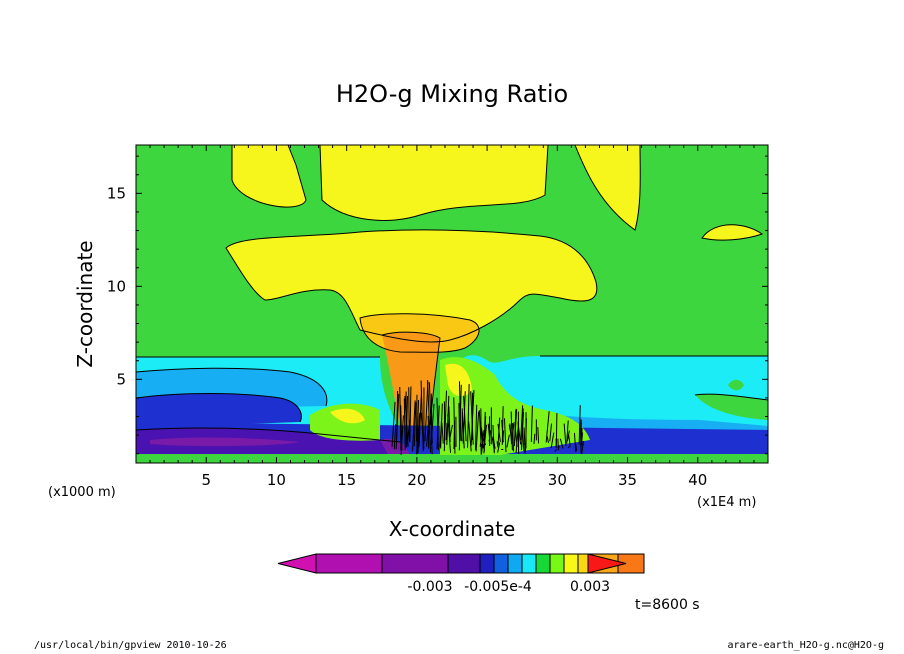  What do you see at coordinates (429, 587) in the screenshot?
I see `colorbar-tick-label: -0.003` at bounding box center [429, 587].